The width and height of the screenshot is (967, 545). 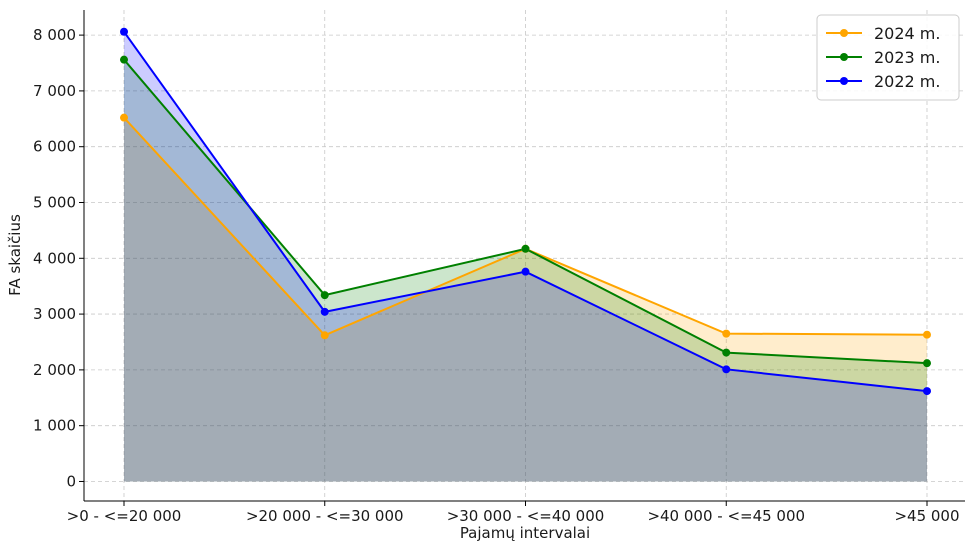 I want to click on x-tick-label: >0 - <=20 000, so click(x=124, y=516).